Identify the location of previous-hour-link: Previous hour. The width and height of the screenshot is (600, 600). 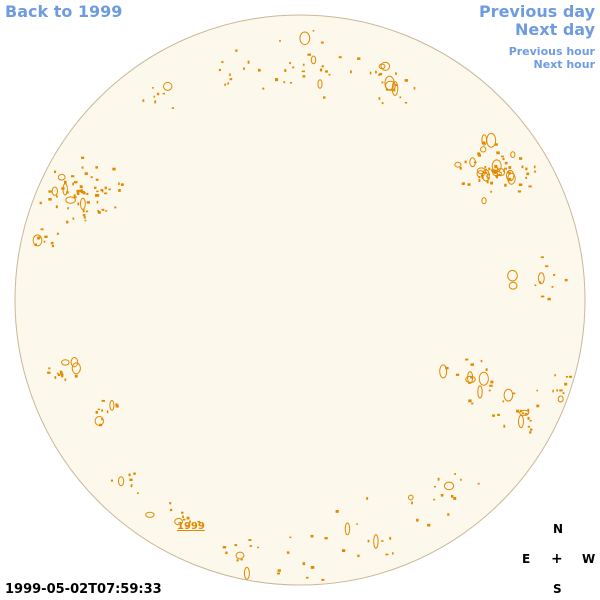
(551, 51).